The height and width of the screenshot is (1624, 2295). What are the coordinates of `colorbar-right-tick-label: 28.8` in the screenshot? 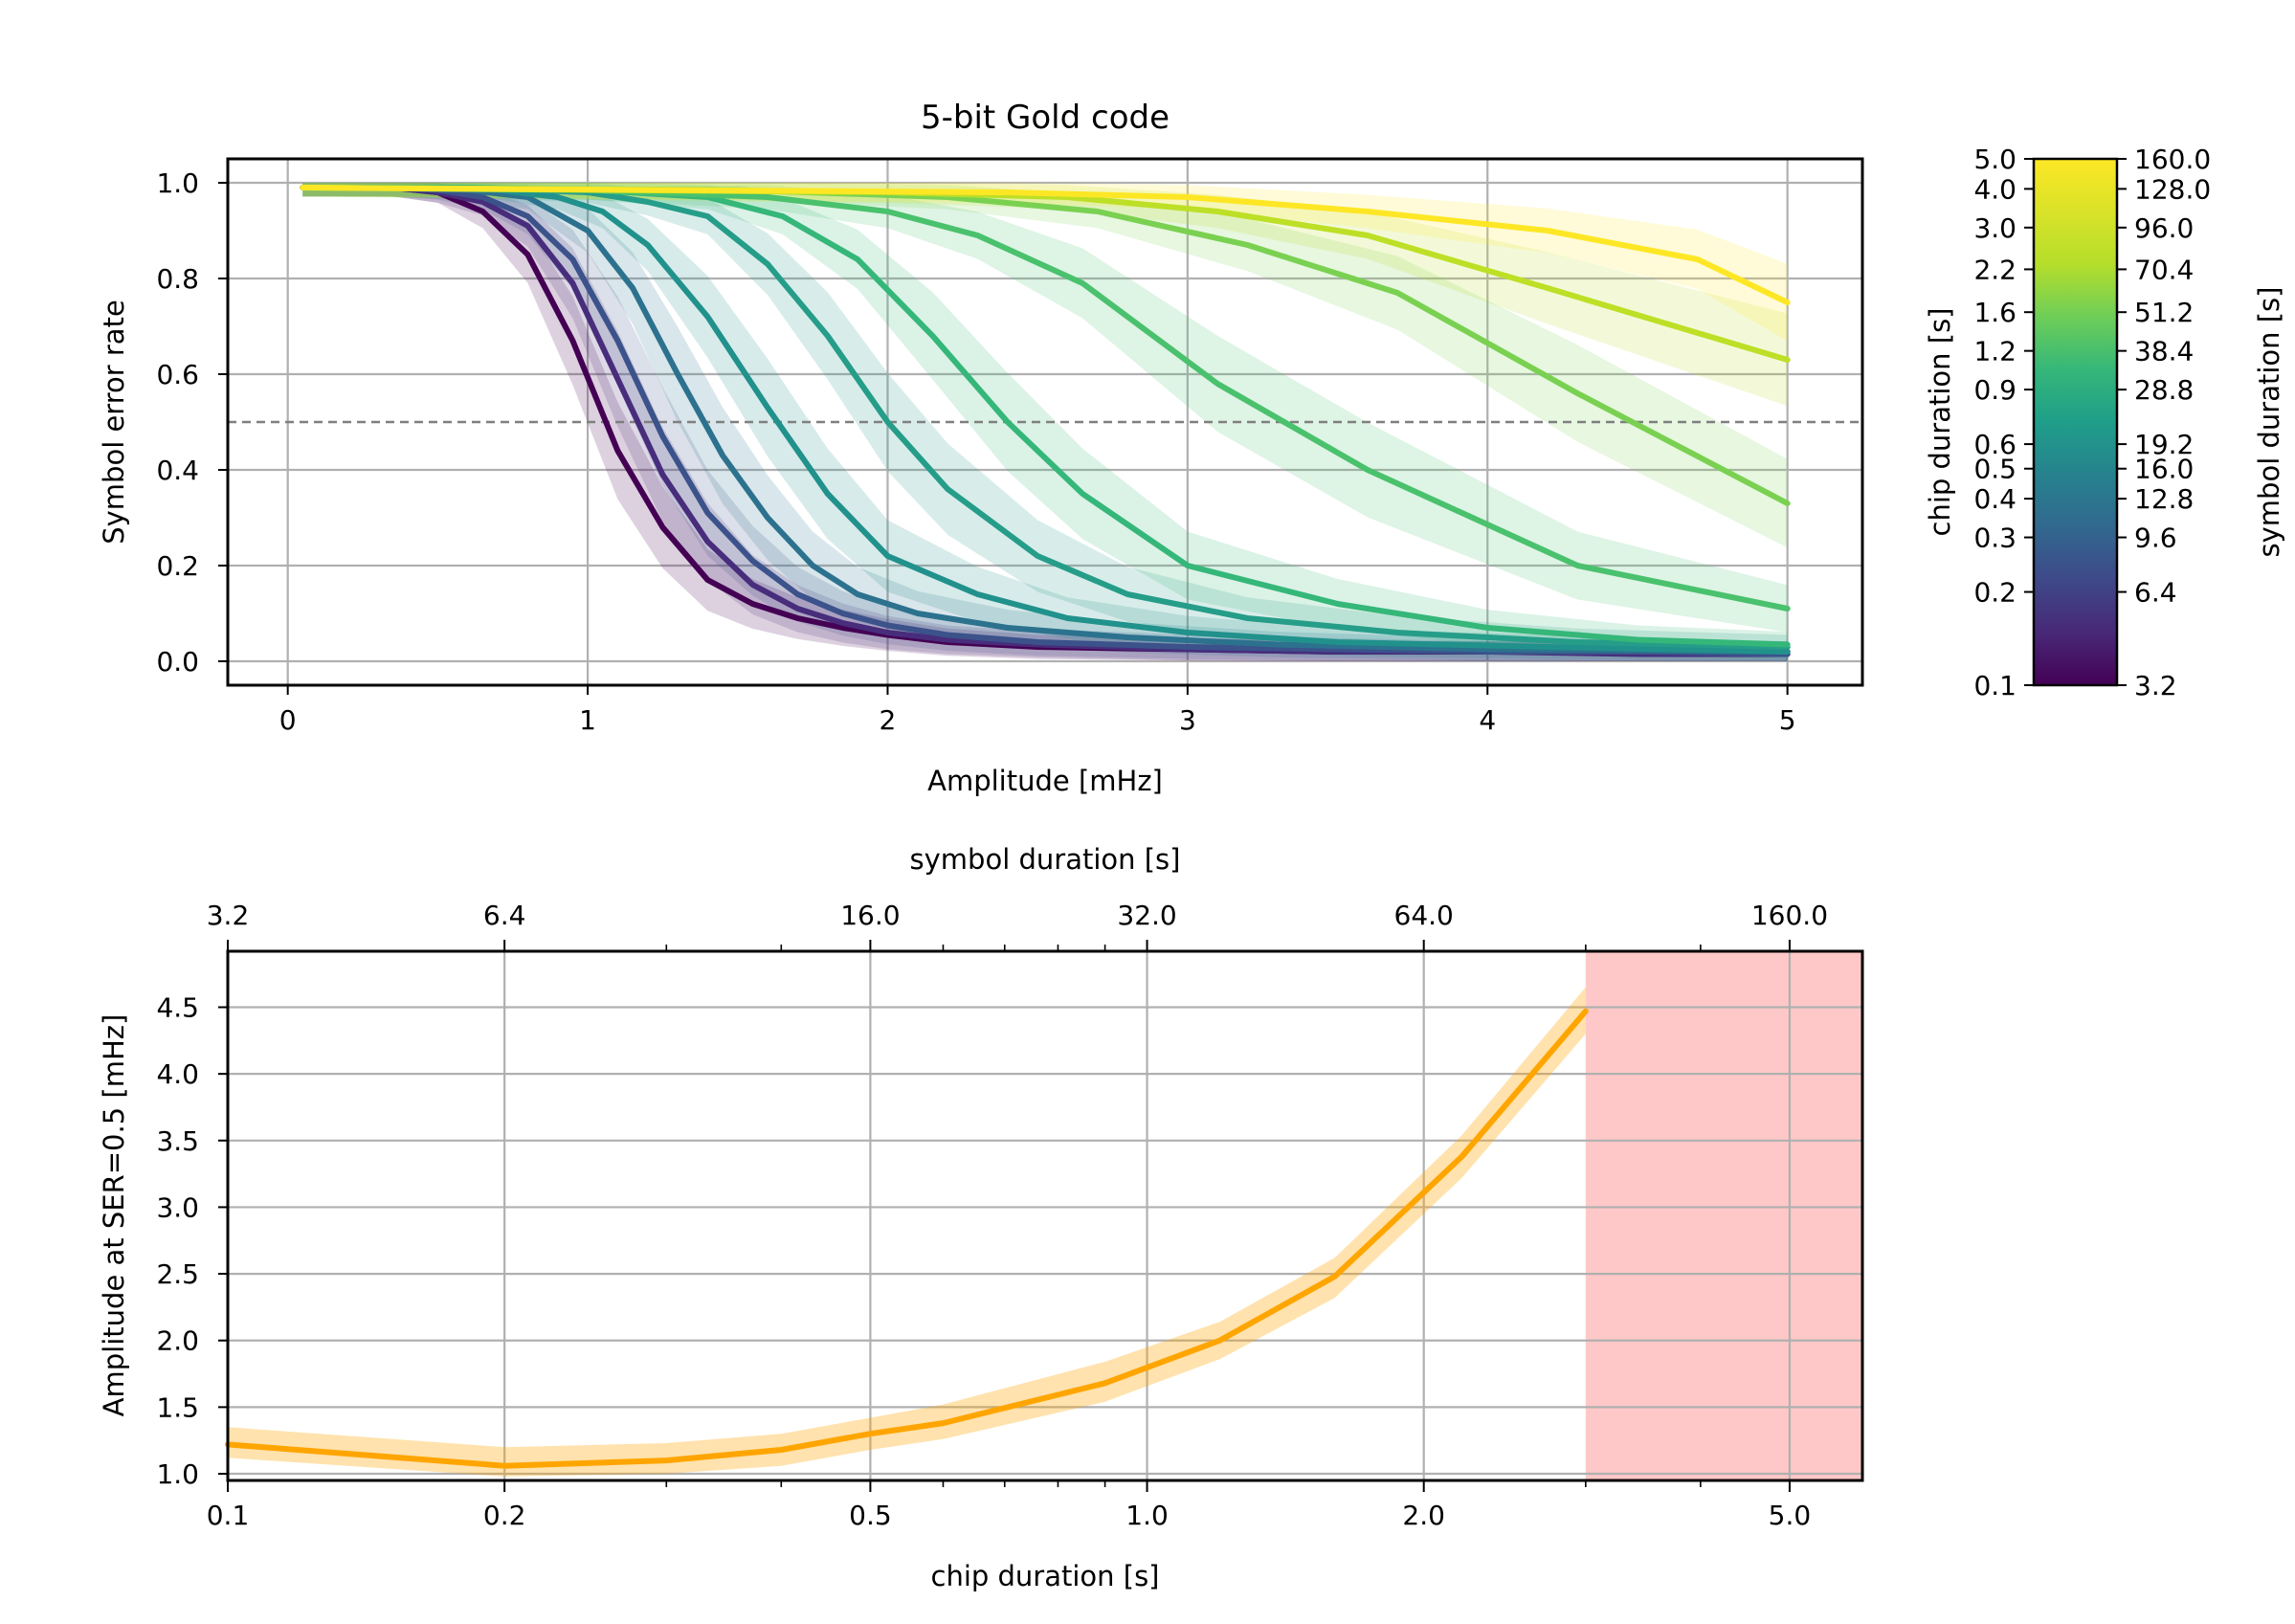 It's located at (2164, 390).